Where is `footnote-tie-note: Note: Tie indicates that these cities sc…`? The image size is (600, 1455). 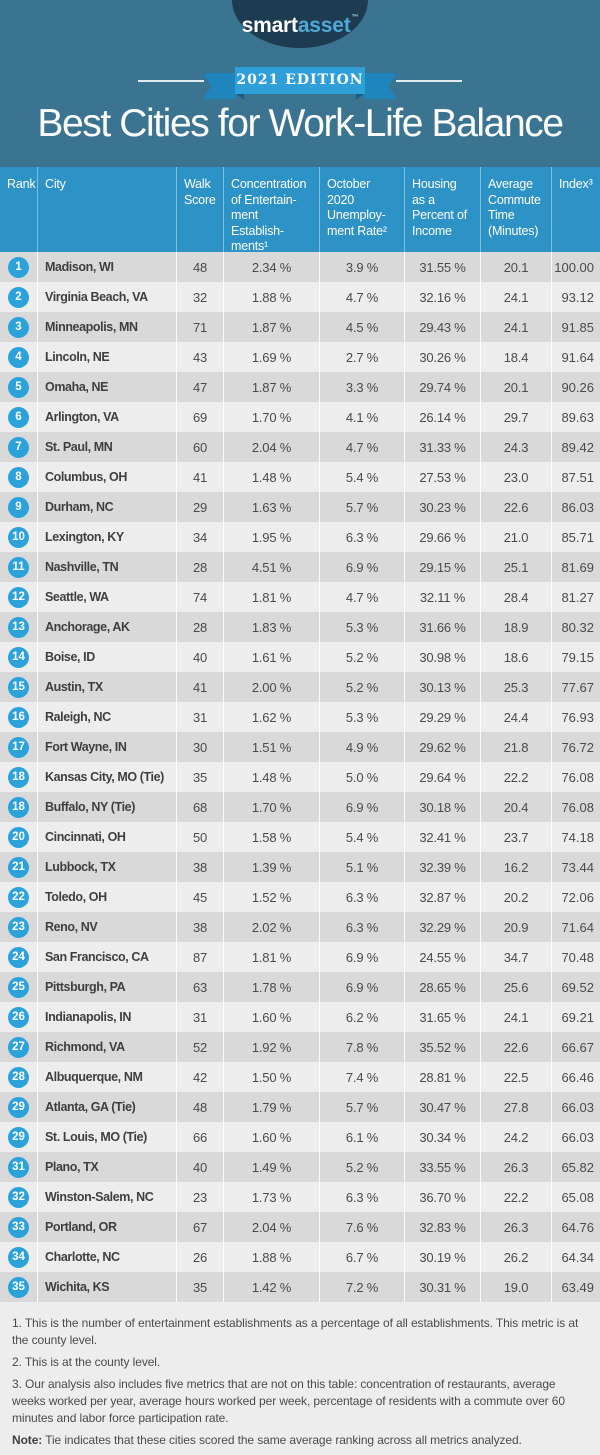 footnote-tie-note: Note: Tie indicates that these cities sc… is located at coordinates (300, 1440).